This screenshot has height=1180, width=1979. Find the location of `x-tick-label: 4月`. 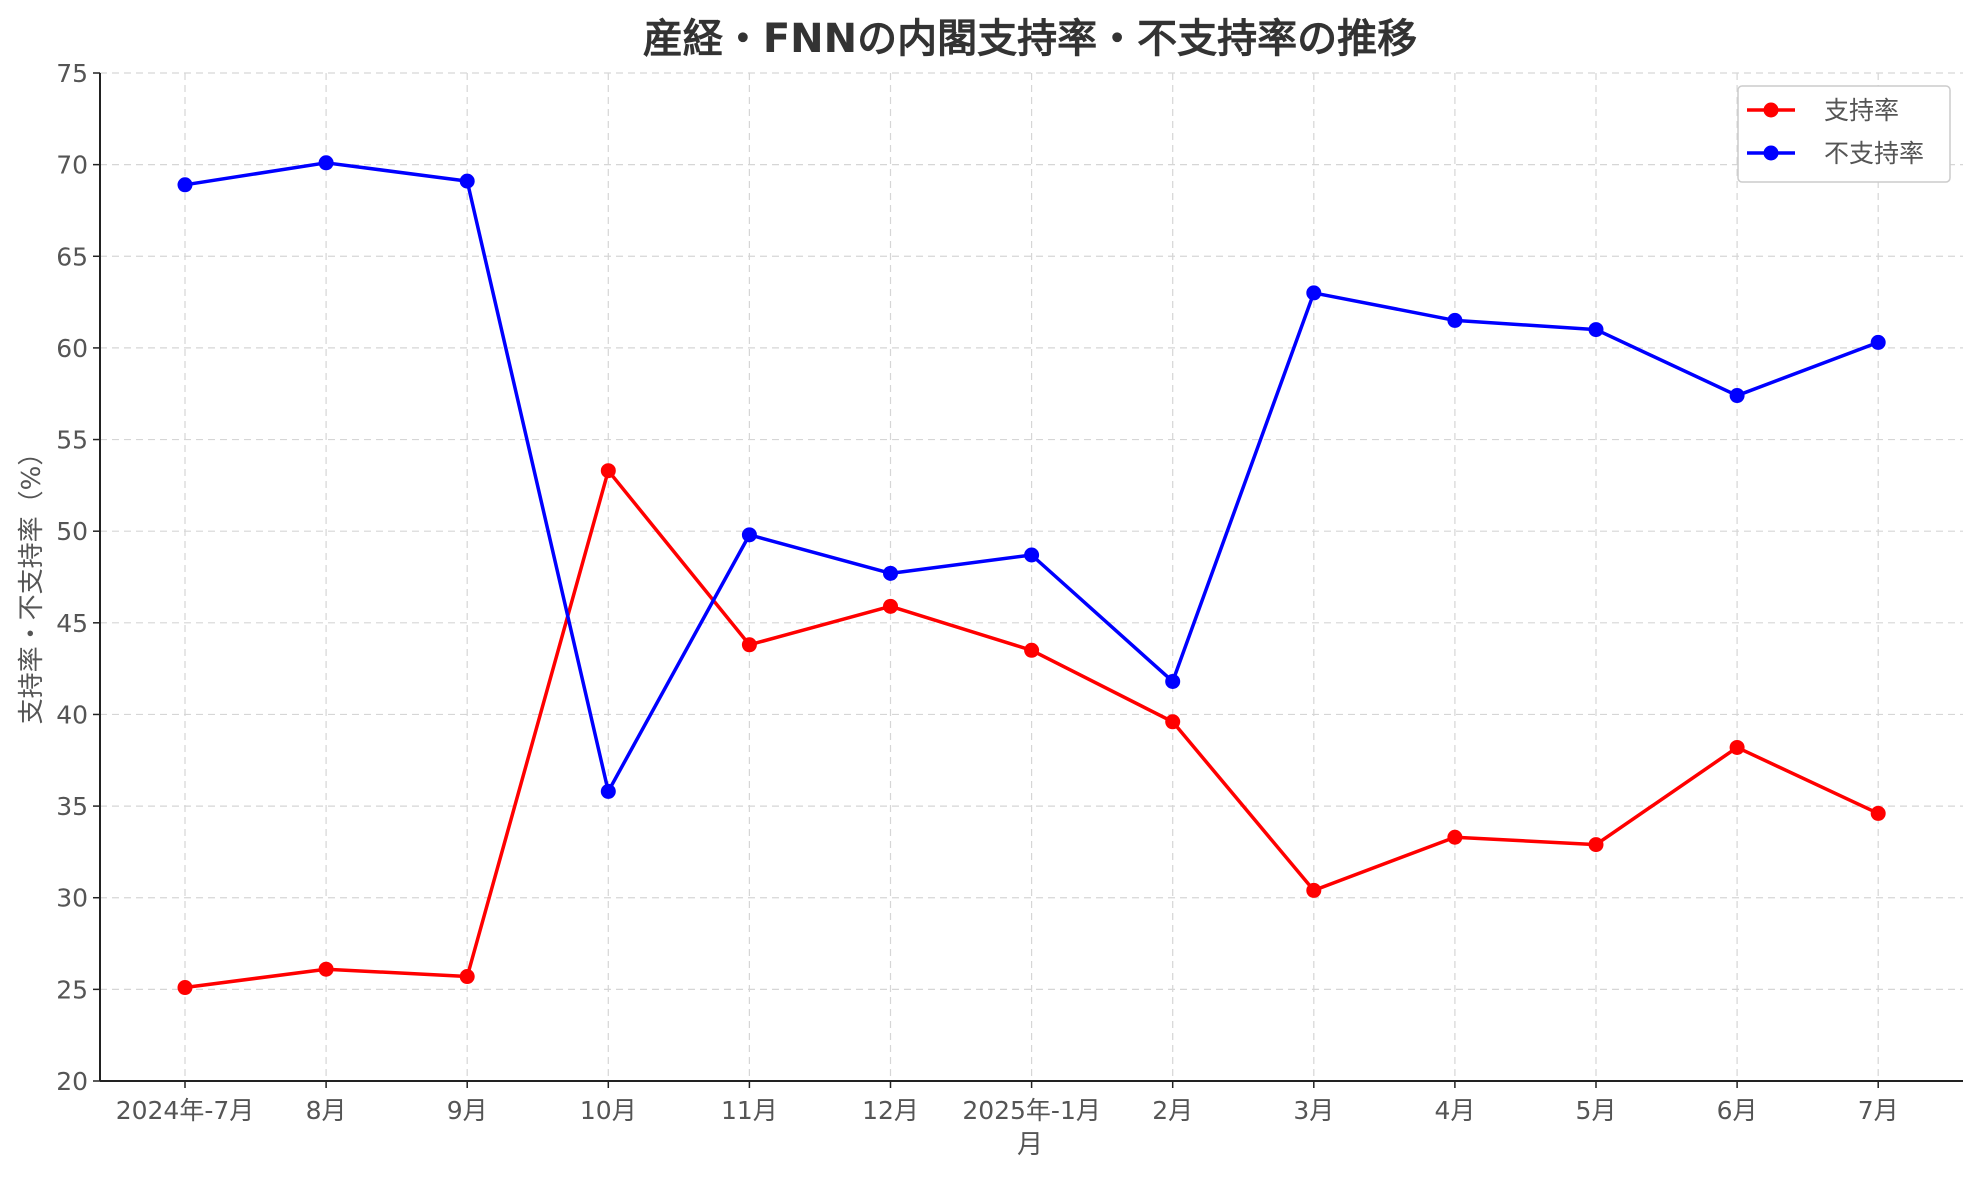

x-tick-label: 4月 is located at coordinates (1454, 1110).